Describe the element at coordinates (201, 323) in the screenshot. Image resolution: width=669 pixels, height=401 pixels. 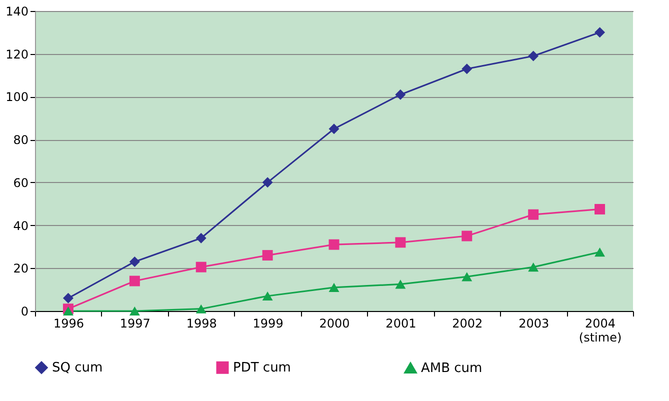
I see `x-tick-label: 1998` at that location.